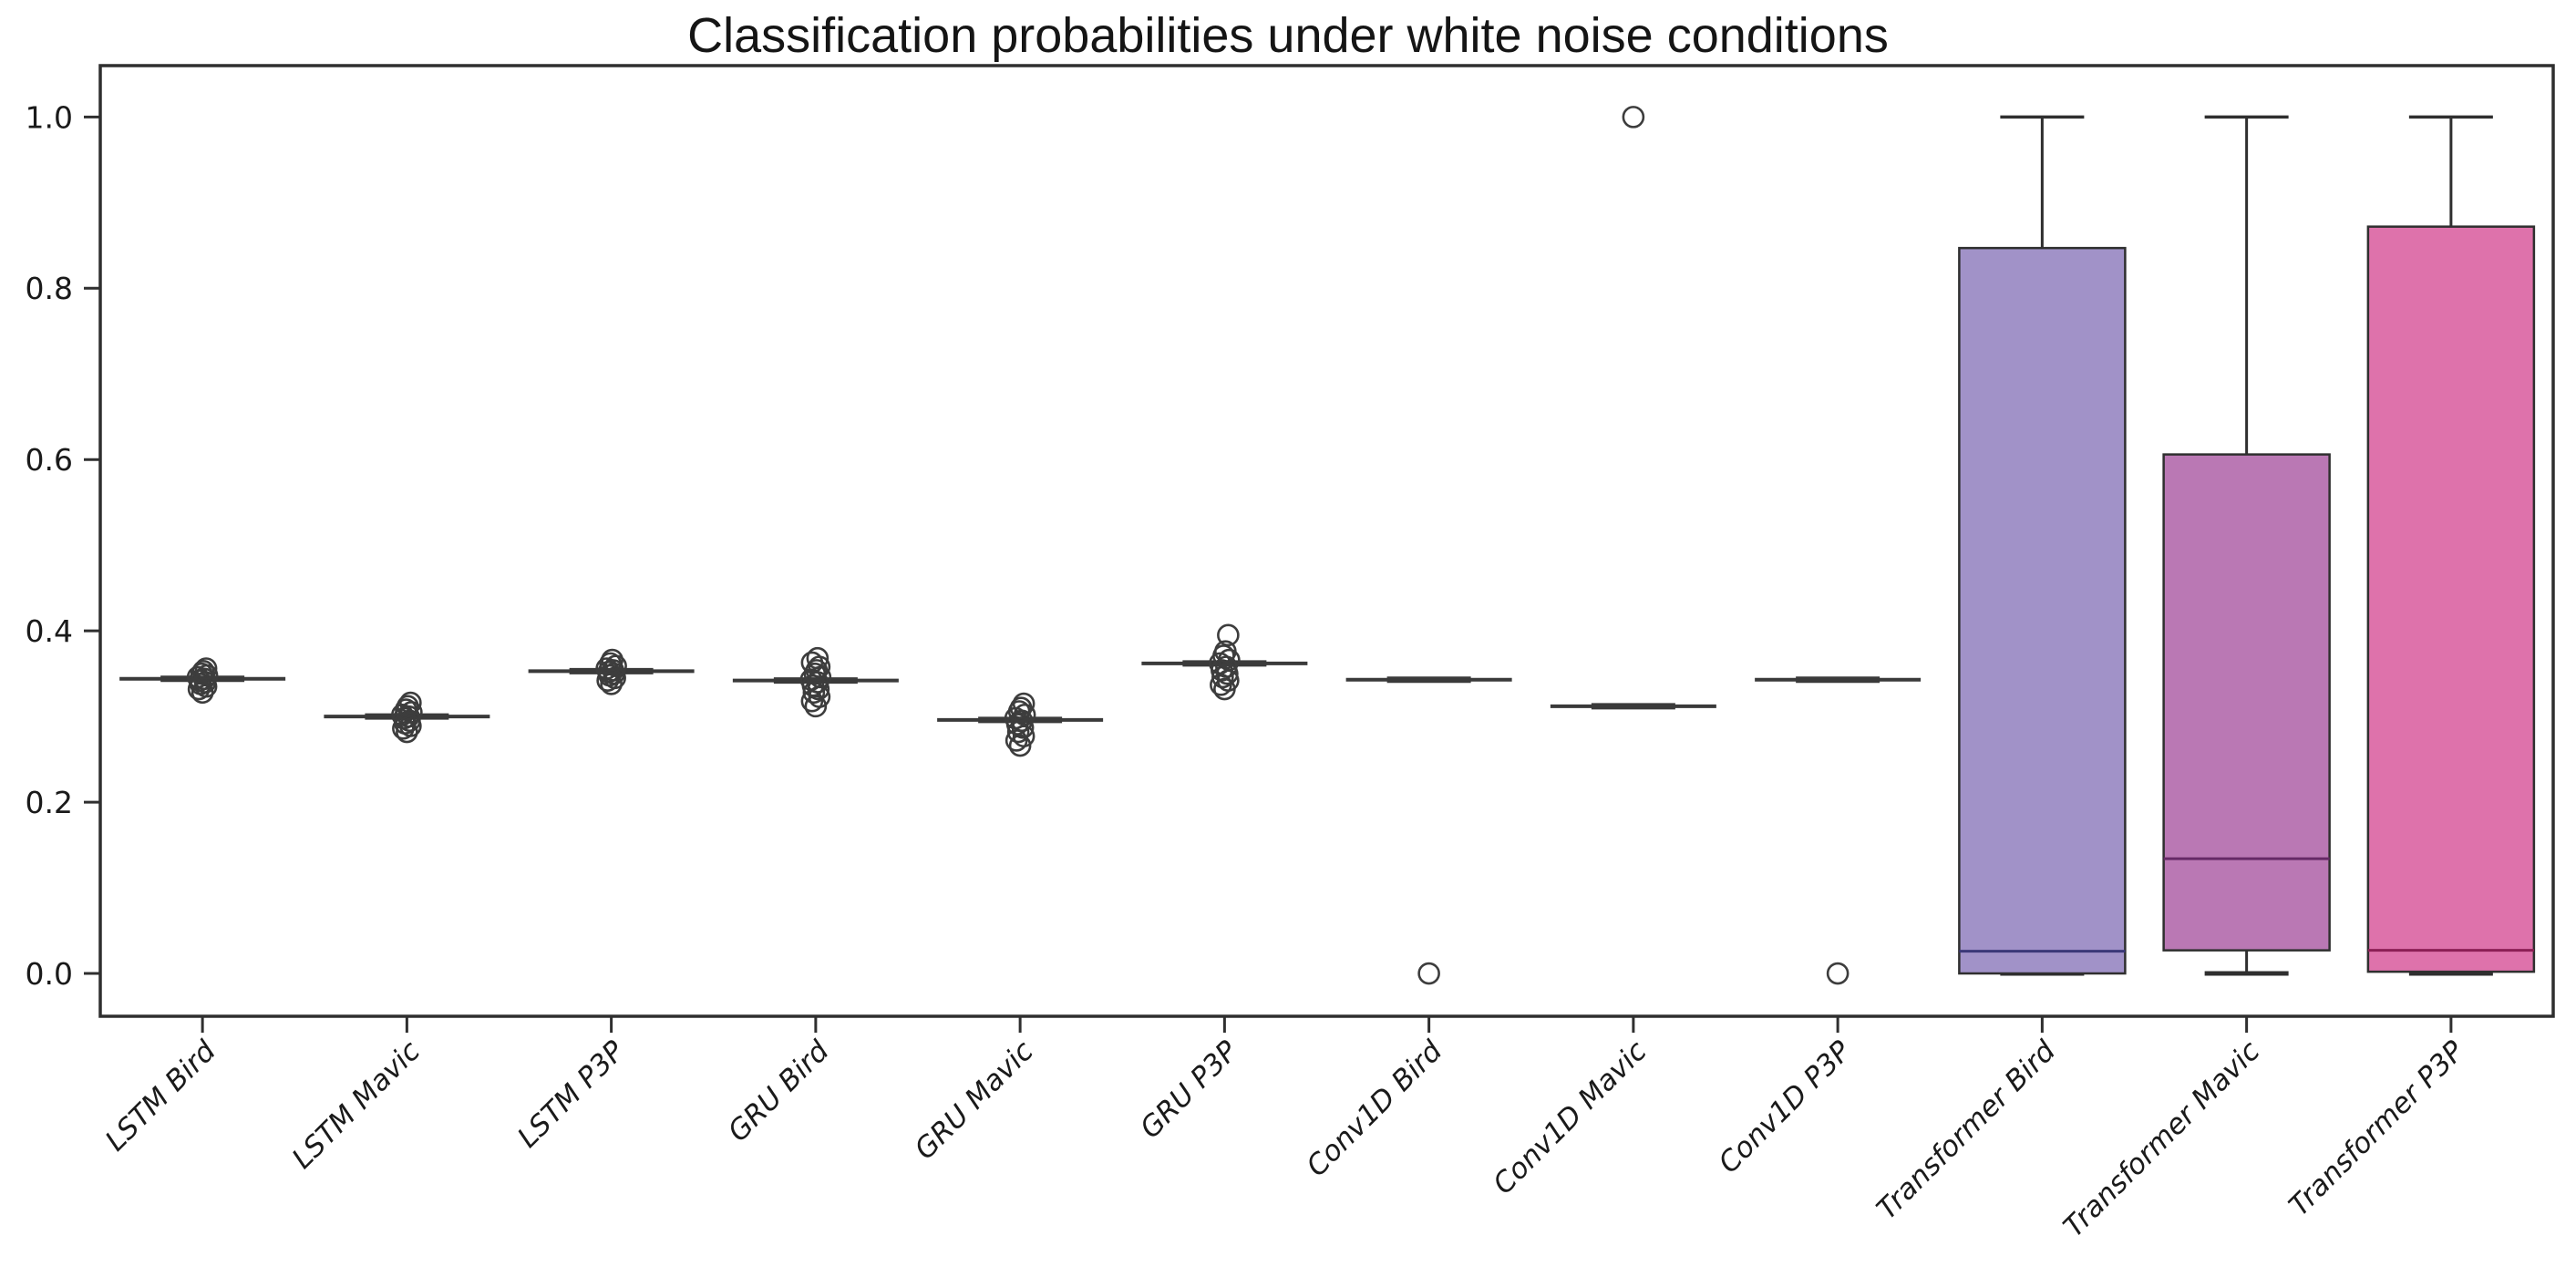 This screenshot has height=1266, width=2576. What do you see at coordinates (2451, 599) in the screenshot?
I see `box-transformer-p3p` at bounding box center [2451, 599].